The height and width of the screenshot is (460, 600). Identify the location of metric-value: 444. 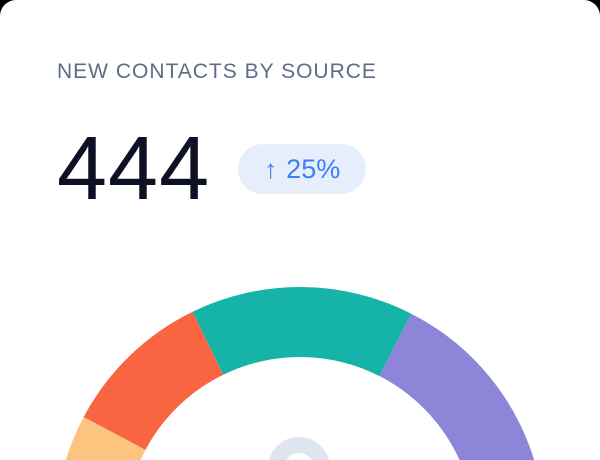
(134, 169).